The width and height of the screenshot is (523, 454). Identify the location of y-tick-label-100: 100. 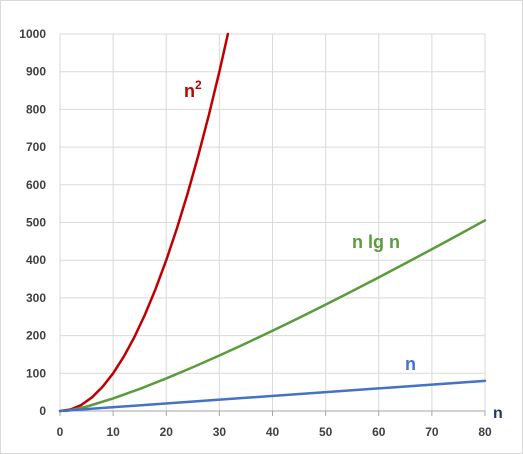
(36, 373).